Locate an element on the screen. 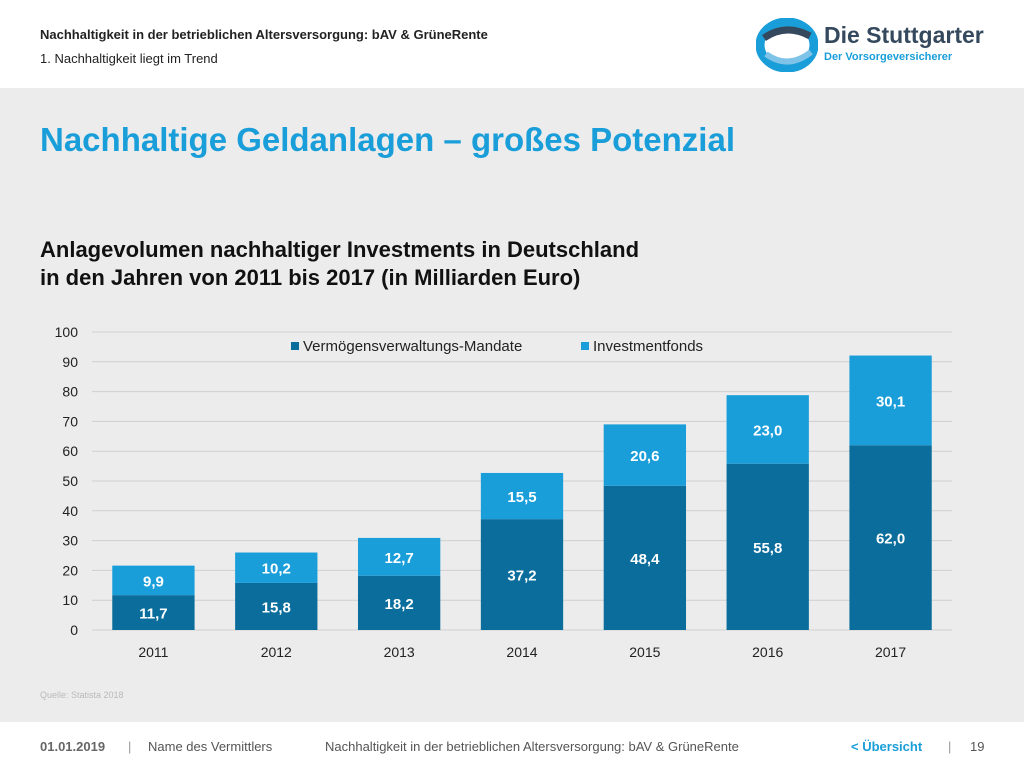 Image resolution: width=1024 pixels, height=768 pixels. y-tick-label: 100 is located at coordinates (67, 332).